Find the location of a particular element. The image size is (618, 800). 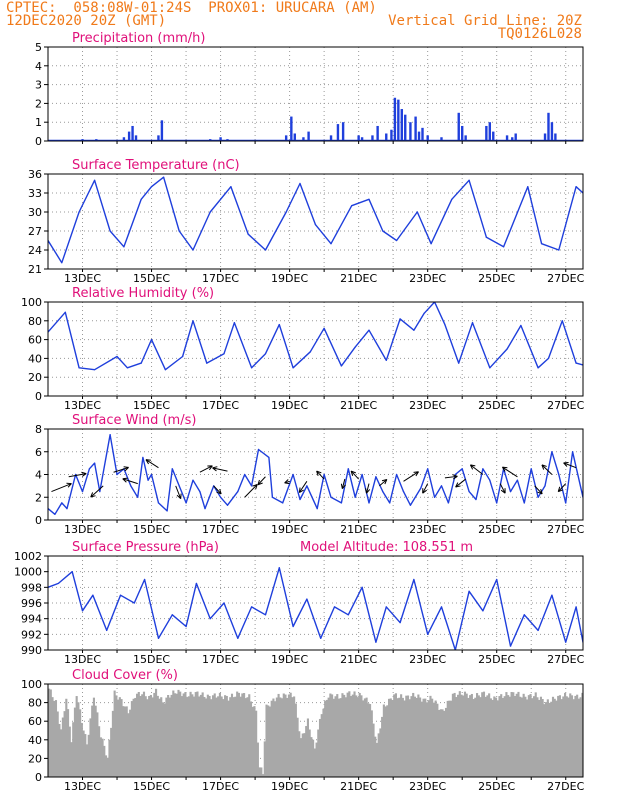

y-tick-label: 0 is located at coordinates (38, 141).